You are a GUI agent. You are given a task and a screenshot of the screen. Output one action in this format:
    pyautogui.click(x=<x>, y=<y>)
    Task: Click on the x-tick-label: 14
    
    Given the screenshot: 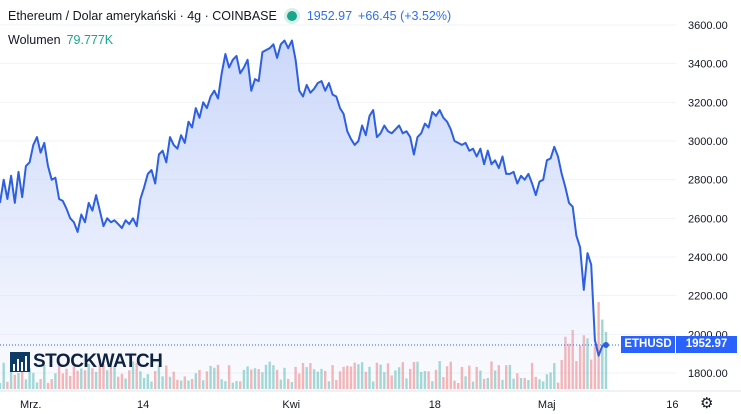 What is the action you would take?
    pyautogui.click(x=143, y=405)
    